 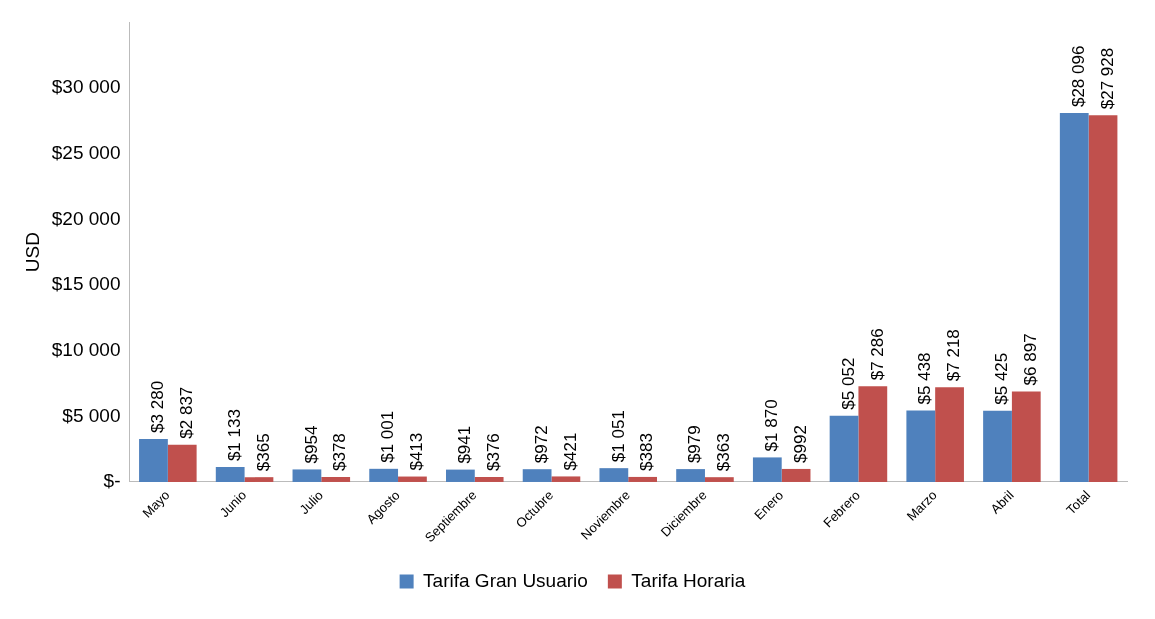 I want to click on y-tick-label: $5 000, so click(x=91, y=415).